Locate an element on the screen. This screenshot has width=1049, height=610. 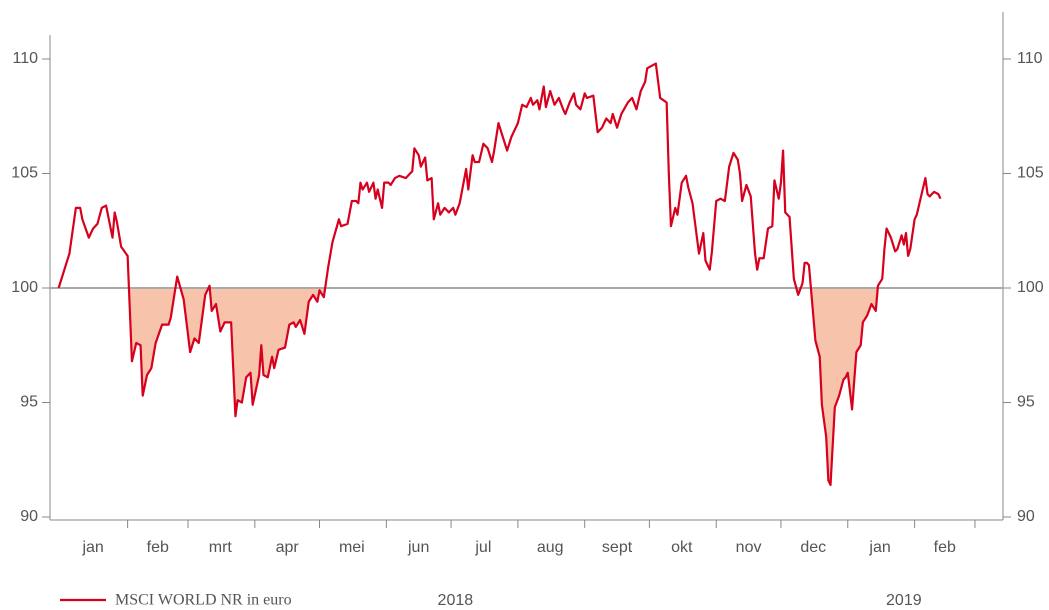
y2-tick-label: 100 is located at coordinates (1030, 287).